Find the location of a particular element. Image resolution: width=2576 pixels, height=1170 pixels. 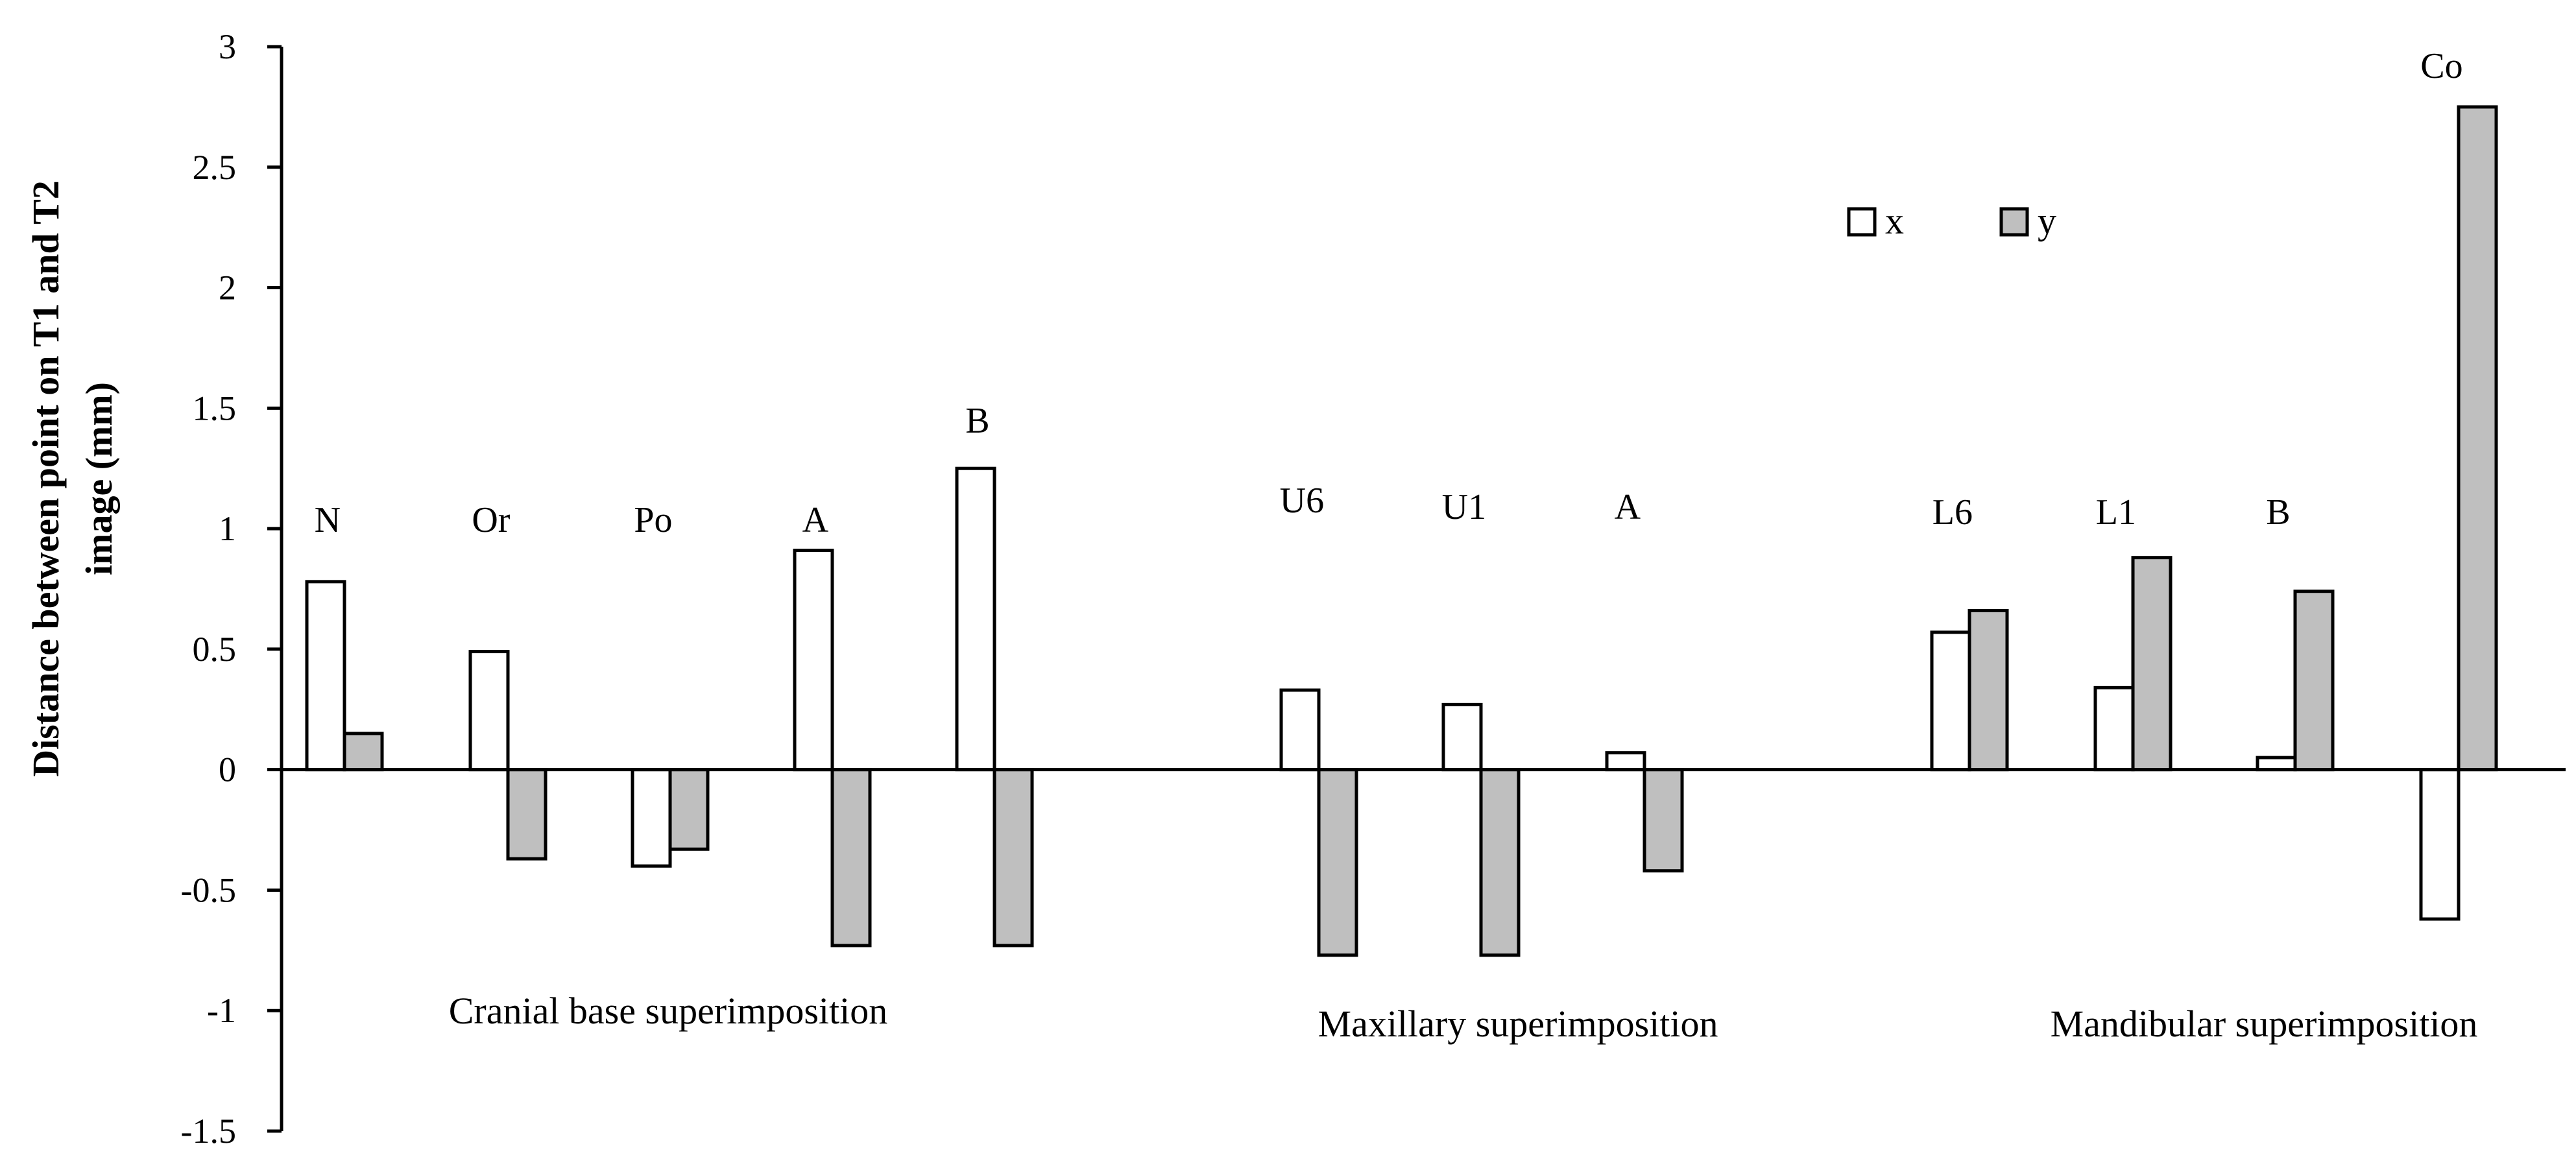

y-axis: 3 2.5 2 1.5 1 0.5 0 -0.5 -1 -1.5 is located at coordinates (232, 589).